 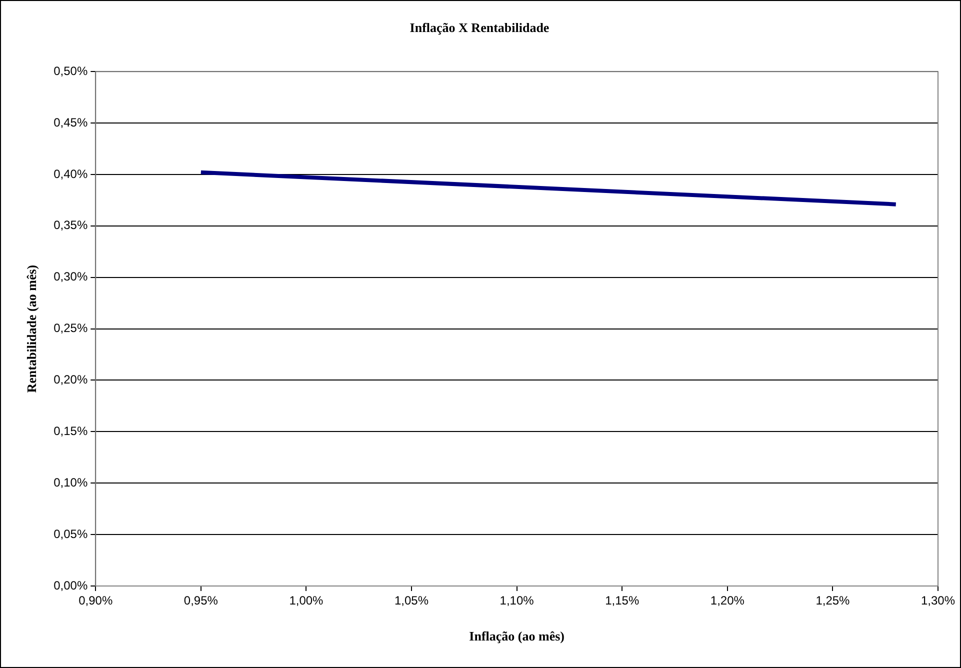 I want to click on x-tick-label: 1,30%, so click(x=938, y=601).